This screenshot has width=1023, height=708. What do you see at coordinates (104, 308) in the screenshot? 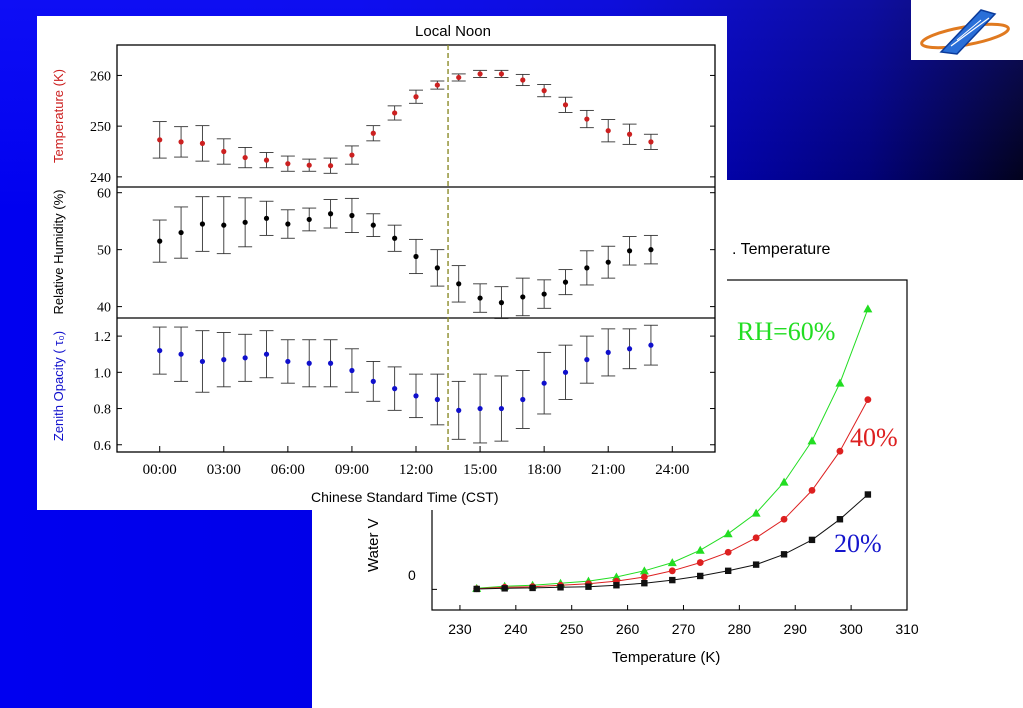
I see `humidity-ytick-label: 40` at bounding box center [104, 308].